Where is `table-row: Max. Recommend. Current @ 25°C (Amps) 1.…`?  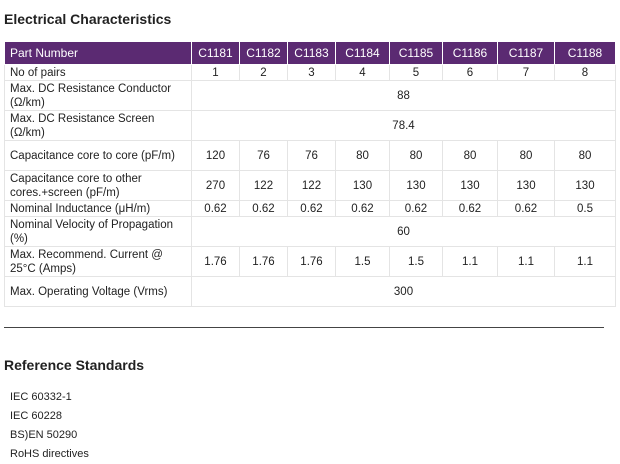 table-row: Max. Recommend. Current @ 25°C (Amps) 1.… is located at coordinates (310, 261).